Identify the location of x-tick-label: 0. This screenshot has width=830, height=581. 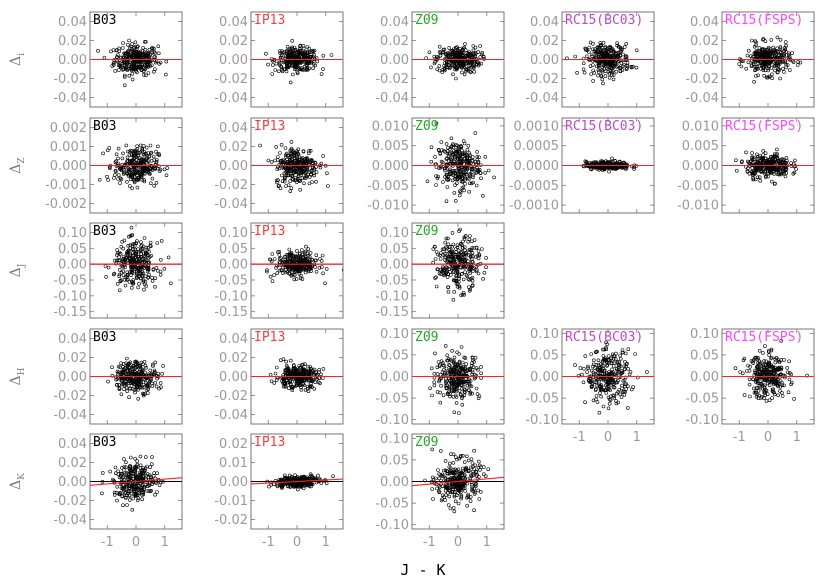
(608, 437).